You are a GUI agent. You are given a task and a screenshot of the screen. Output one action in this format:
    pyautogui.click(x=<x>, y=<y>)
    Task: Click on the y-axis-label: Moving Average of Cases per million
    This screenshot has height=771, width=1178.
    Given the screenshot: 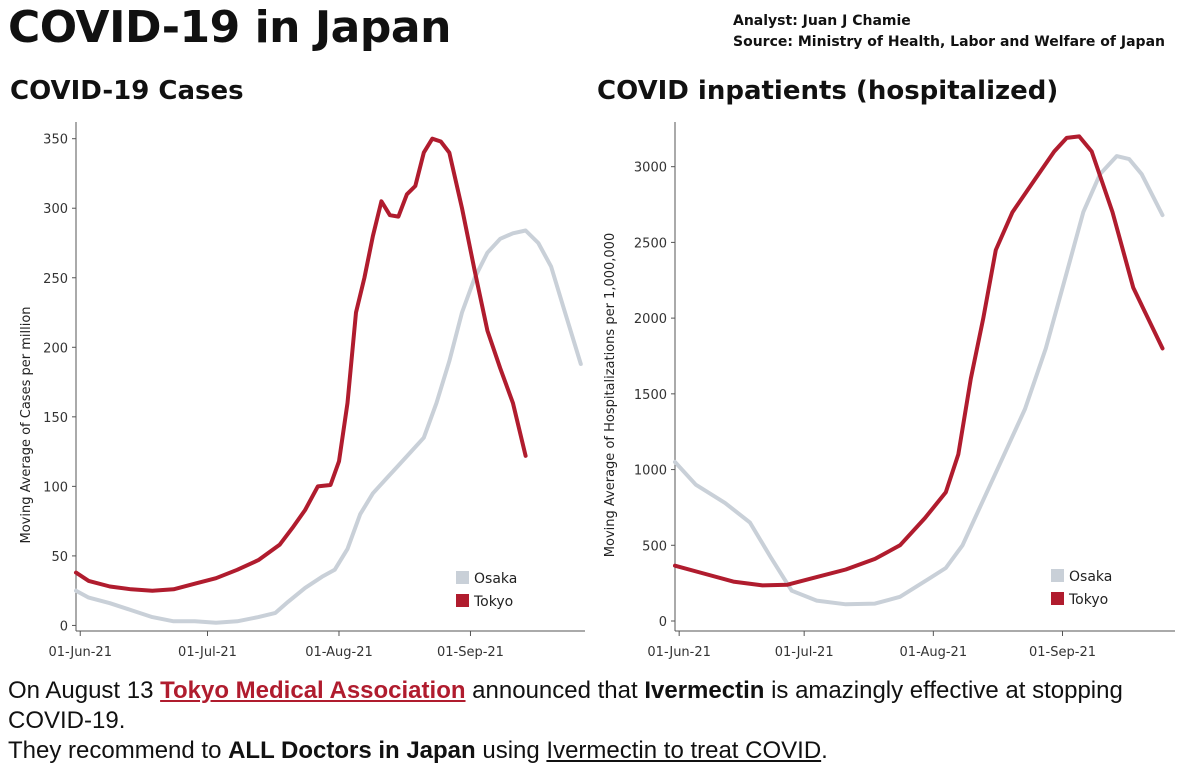 What is the action you would take?
    pyautogui.click(x=26, y=424)
    